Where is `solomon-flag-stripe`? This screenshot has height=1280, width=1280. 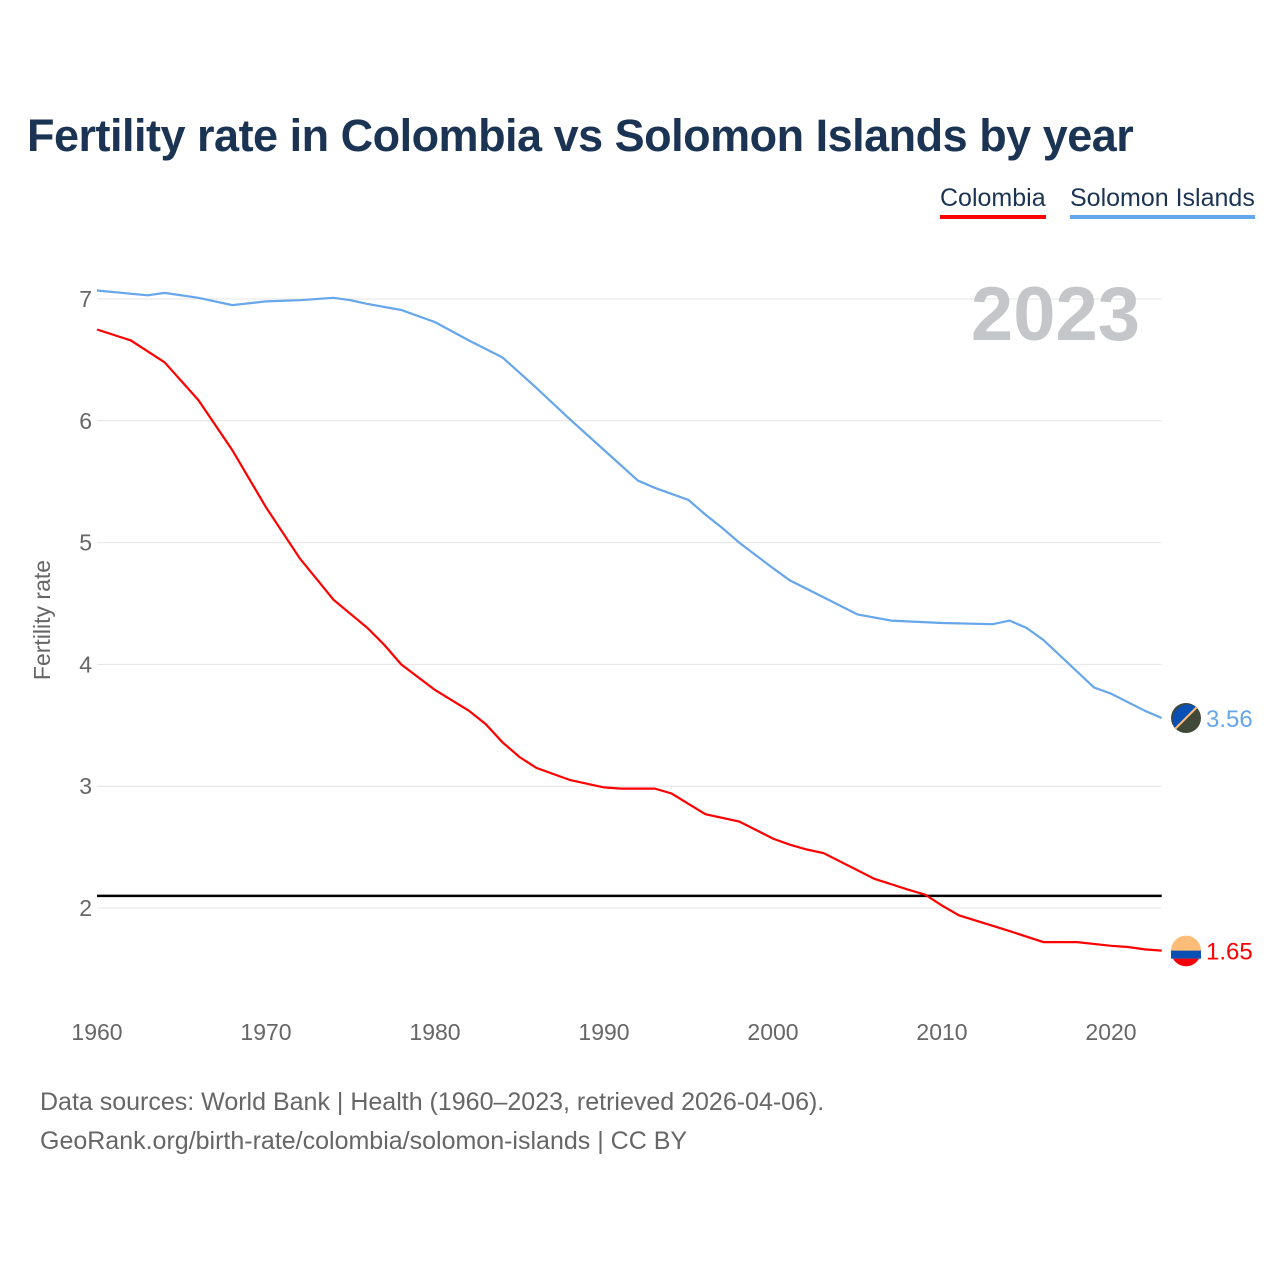
solomon-flag-stripe is located at coordinates (1186, 718).